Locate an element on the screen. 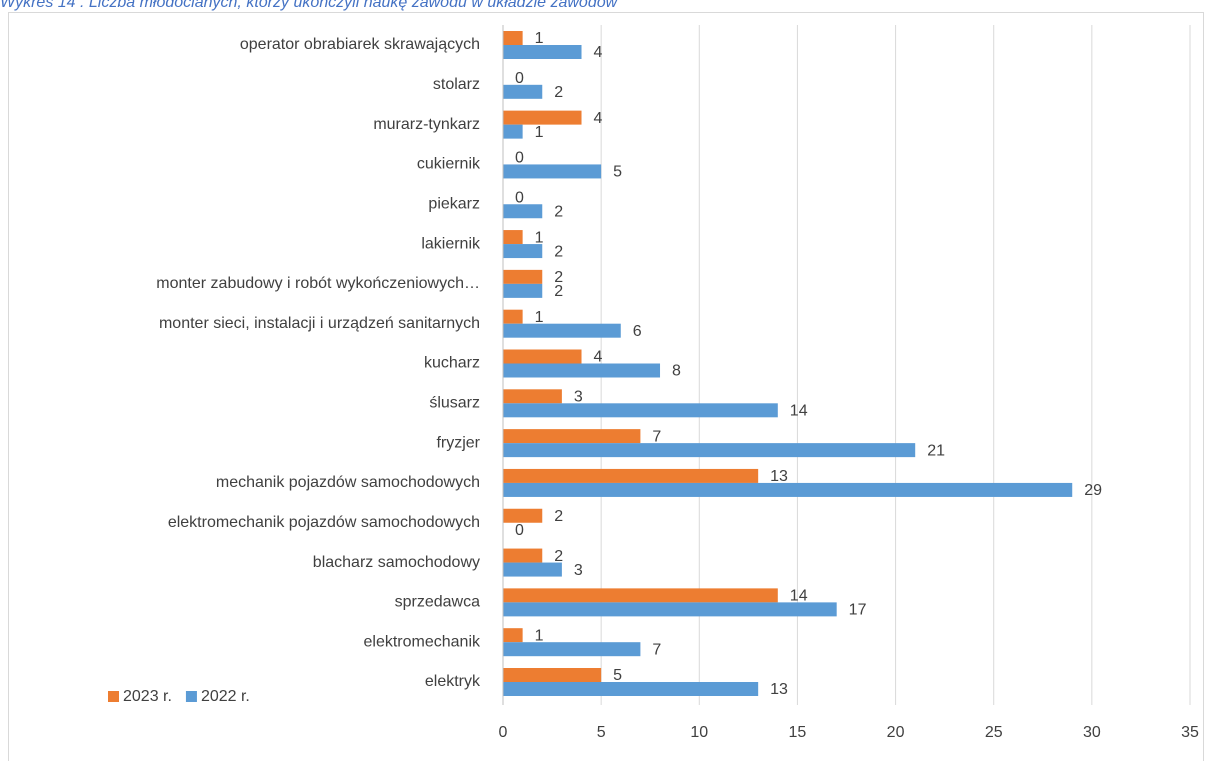 Image resolution: width=1205 pixels, height=761 pixels. y-tick-label: elektromechanik pojazdów samochodowych is located at coordinates (324, 522).